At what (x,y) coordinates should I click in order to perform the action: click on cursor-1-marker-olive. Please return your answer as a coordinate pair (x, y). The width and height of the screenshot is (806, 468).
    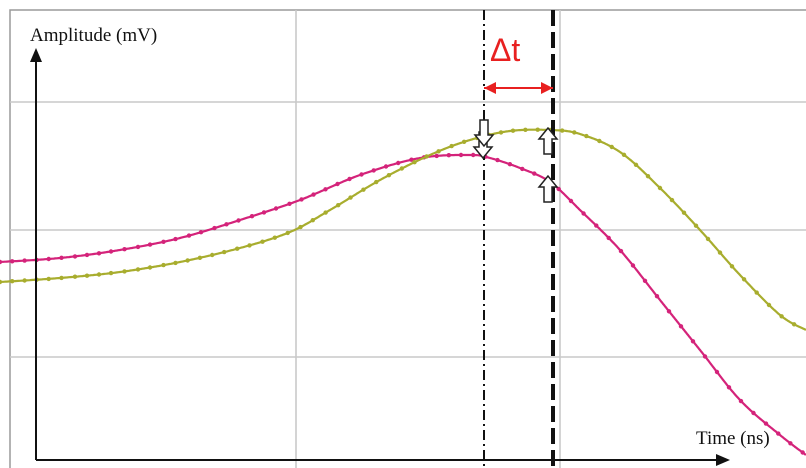
    Looking at the image, I should click on (484, 133).